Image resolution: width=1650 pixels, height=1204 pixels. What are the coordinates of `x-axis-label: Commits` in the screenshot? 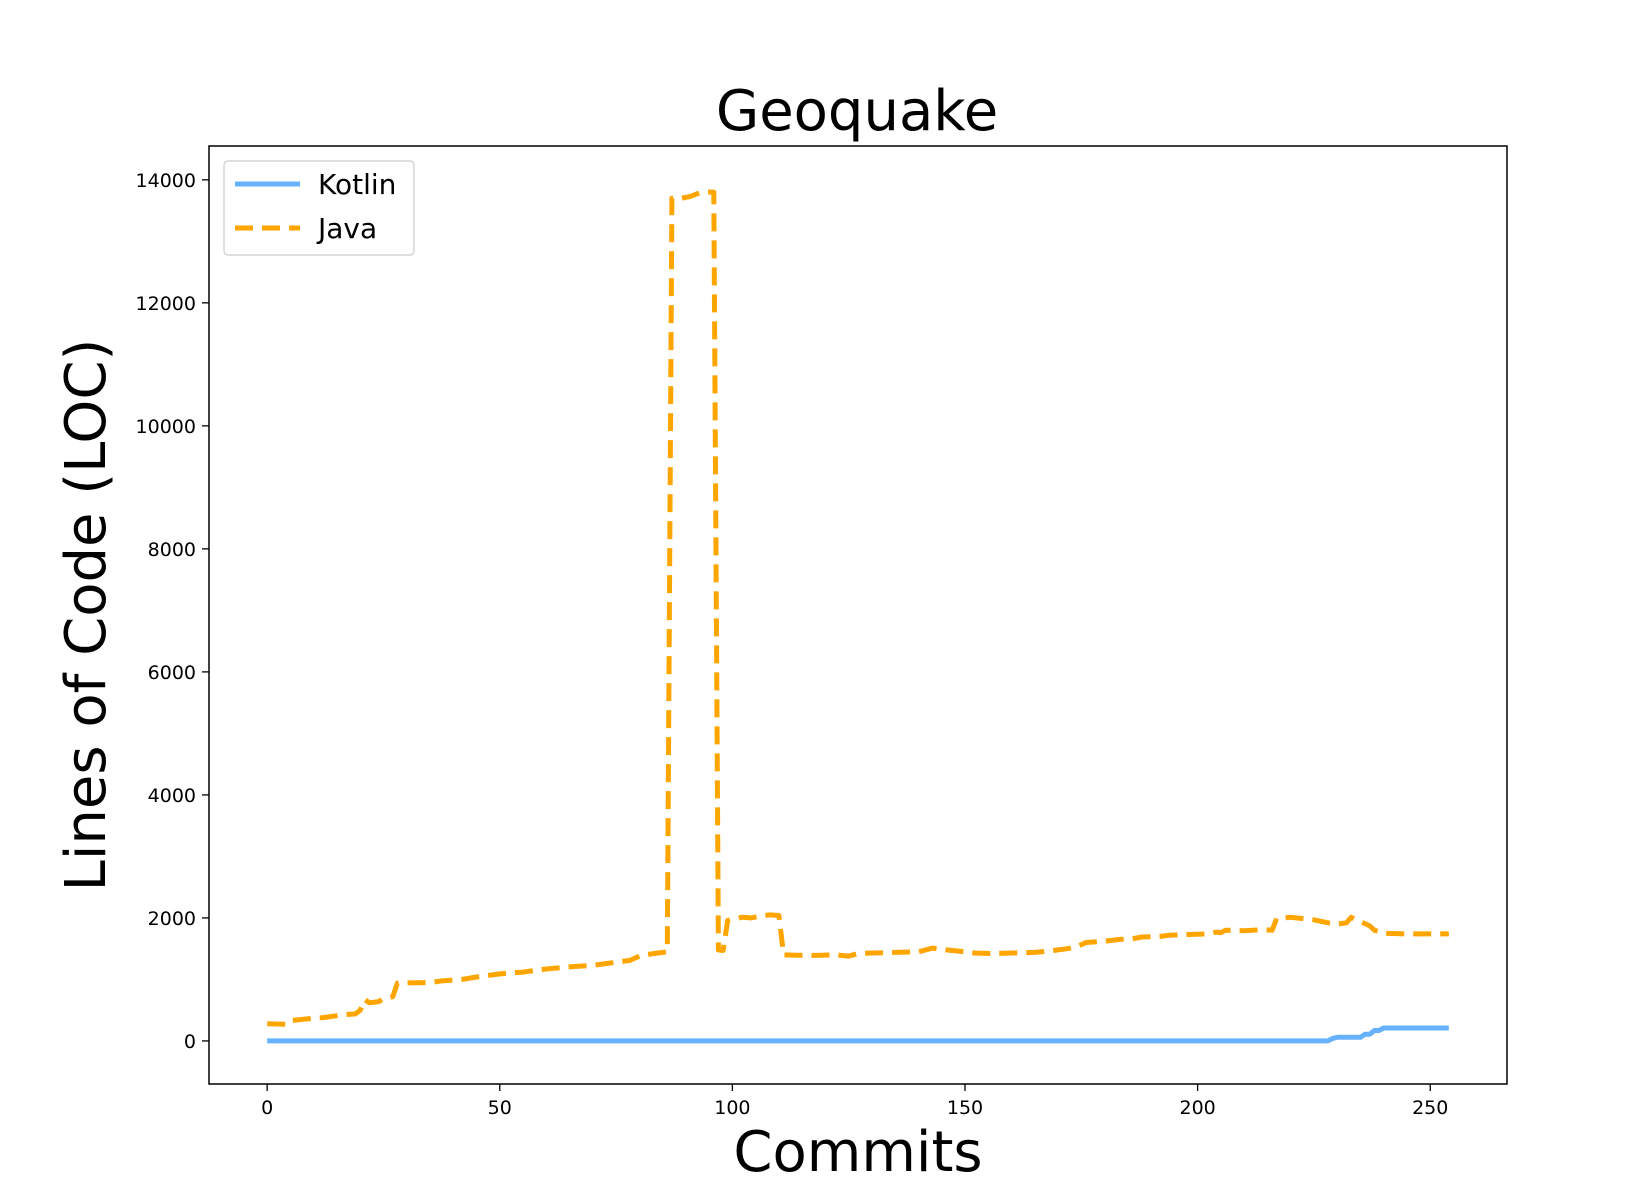 It's located at (857, 1152).